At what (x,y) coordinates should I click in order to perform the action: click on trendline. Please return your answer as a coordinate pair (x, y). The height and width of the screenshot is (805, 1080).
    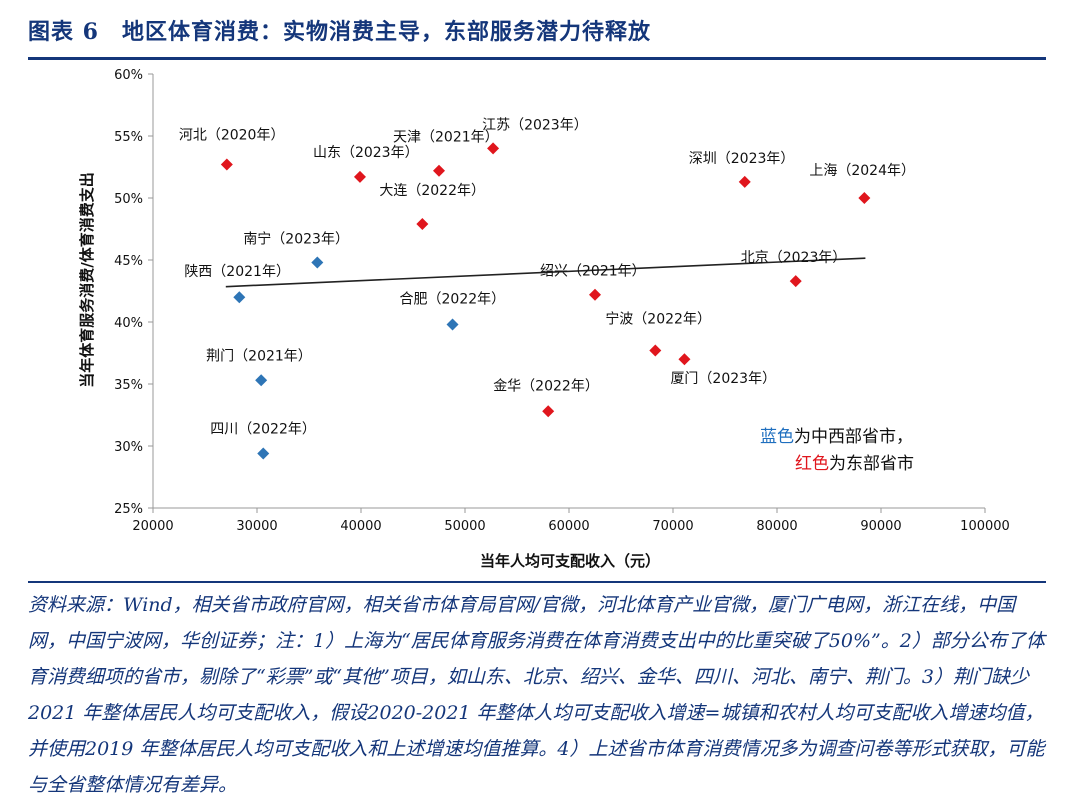
    Looking at the image, I should click on (545, 272).